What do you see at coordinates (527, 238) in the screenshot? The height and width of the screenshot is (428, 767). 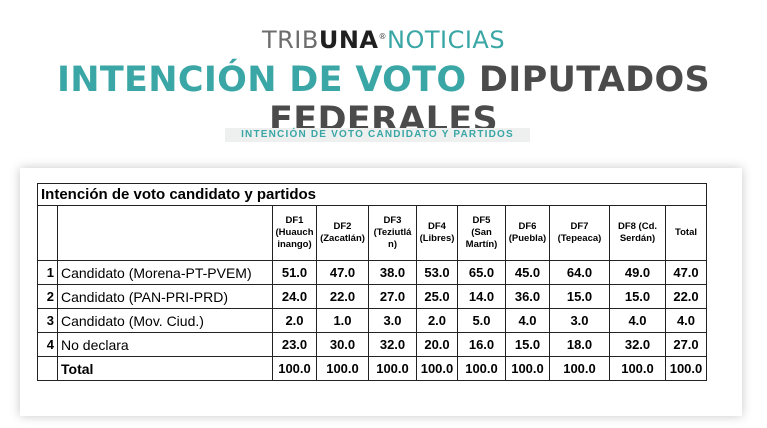 I see `column-header-line: (Puebla)` at bounding box center [527, 238].